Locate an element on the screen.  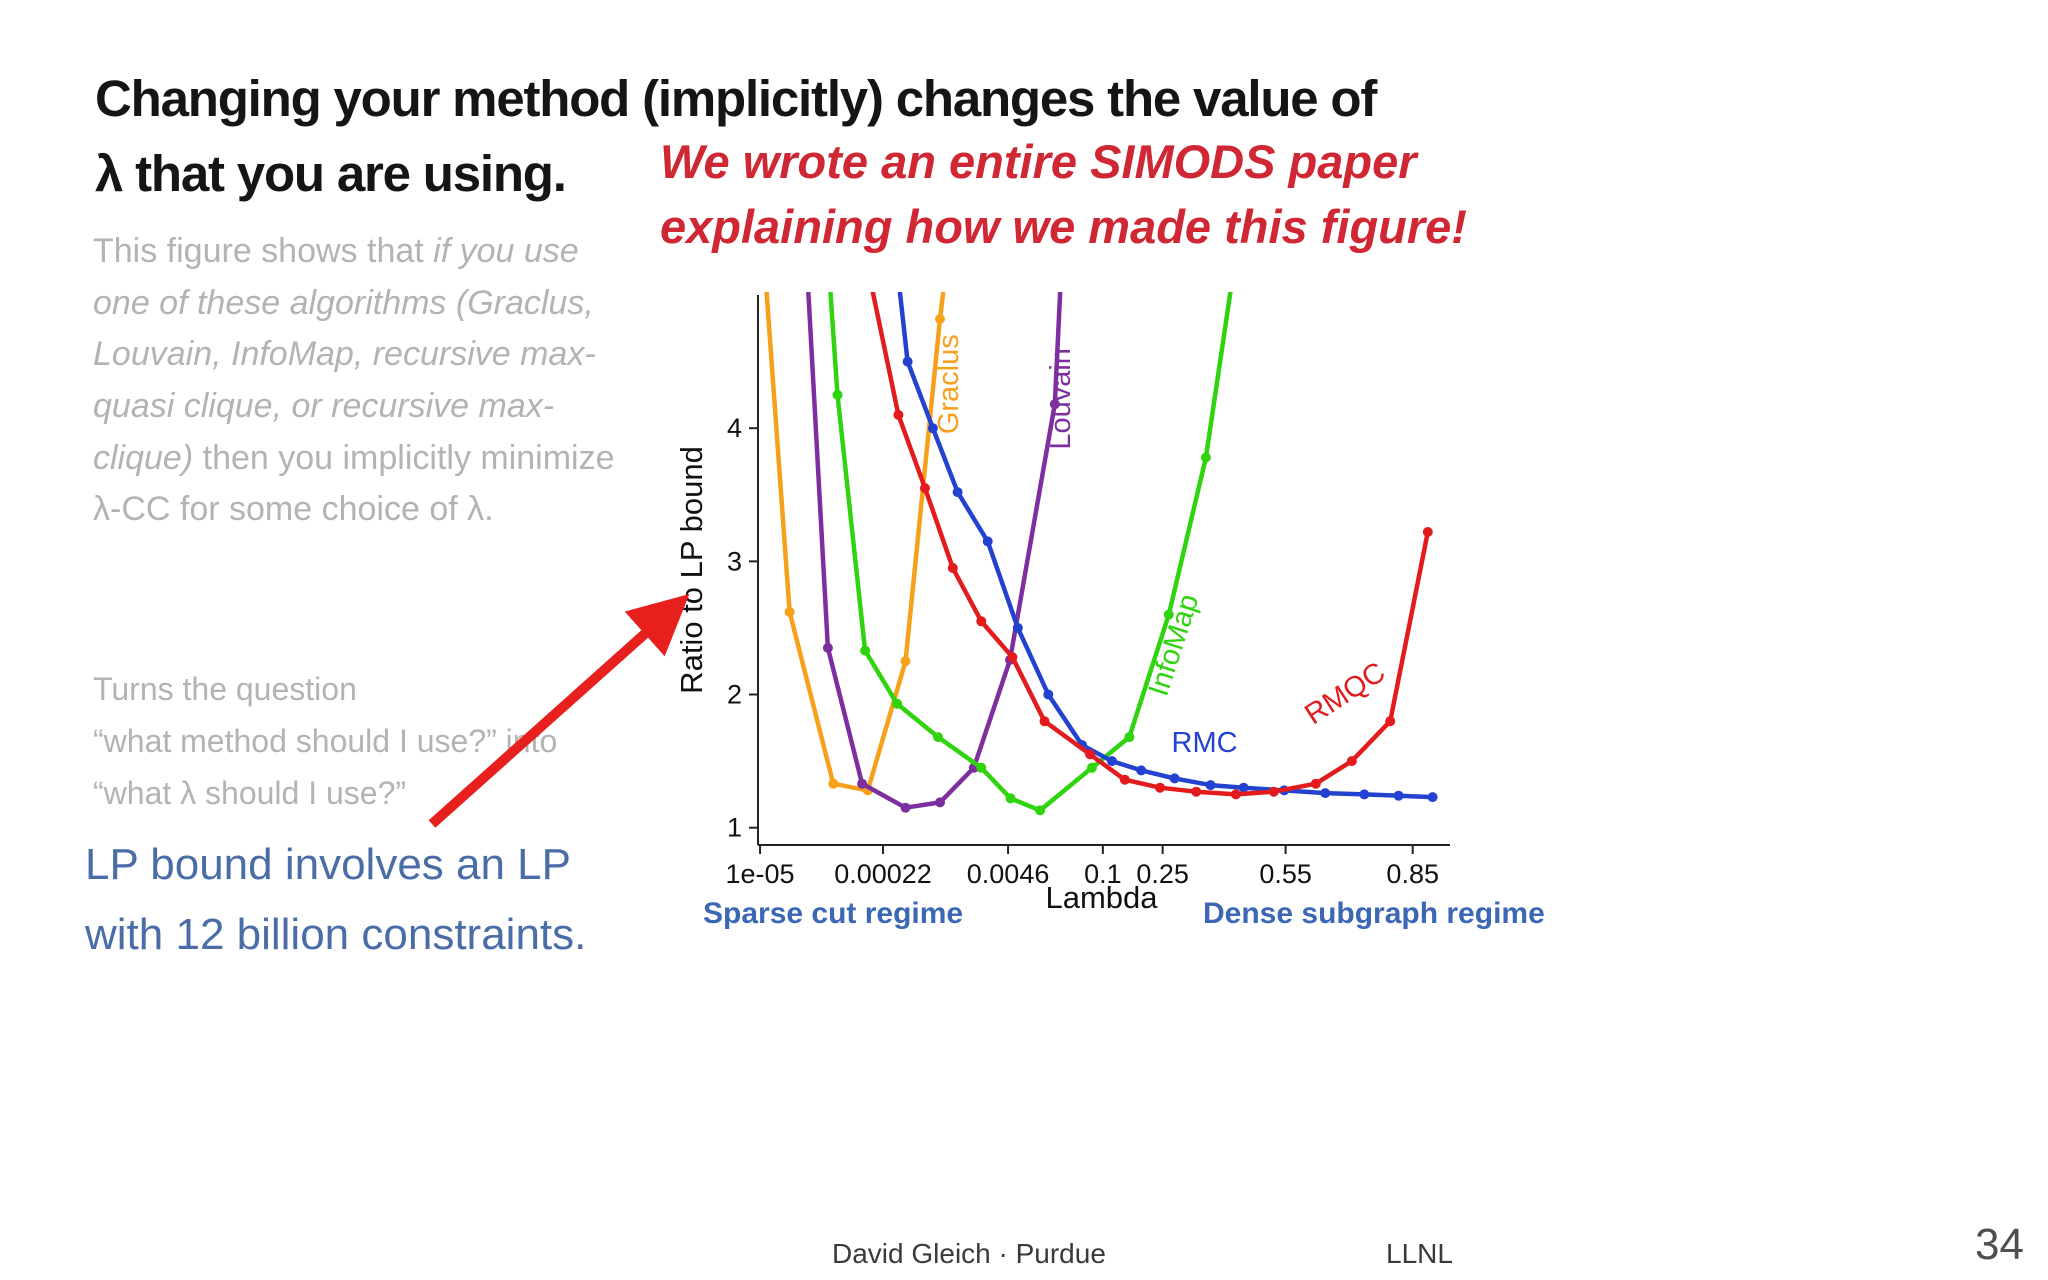
x-tick-label: 0.25 is located at coordinates (1162, 874).